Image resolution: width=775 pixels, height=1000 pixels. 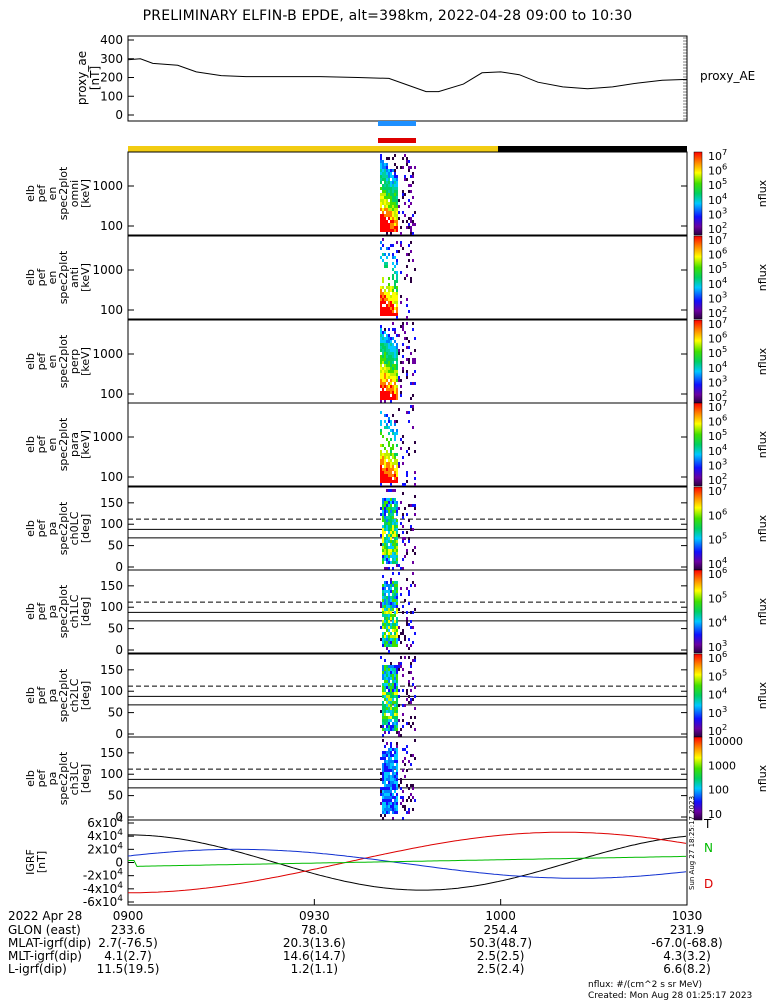 What do you see at coordinates (115, 629) in the screenshot?
I see `ytick-label: 50` at bounding box center [115, 629].